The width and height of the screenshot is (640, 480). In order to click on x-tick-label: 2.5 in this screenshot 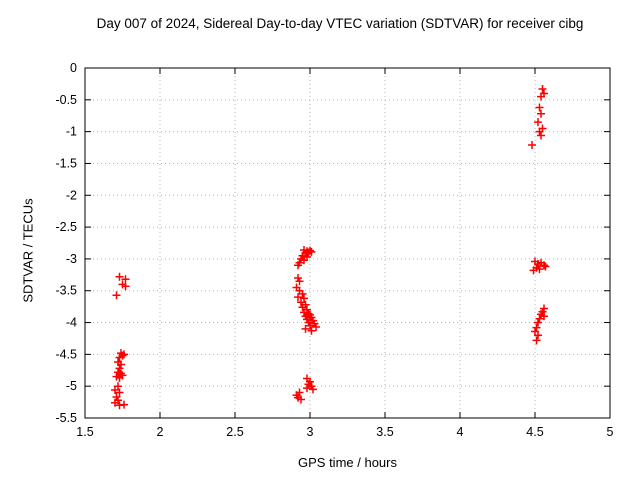, I will do `click(234, 432)`.